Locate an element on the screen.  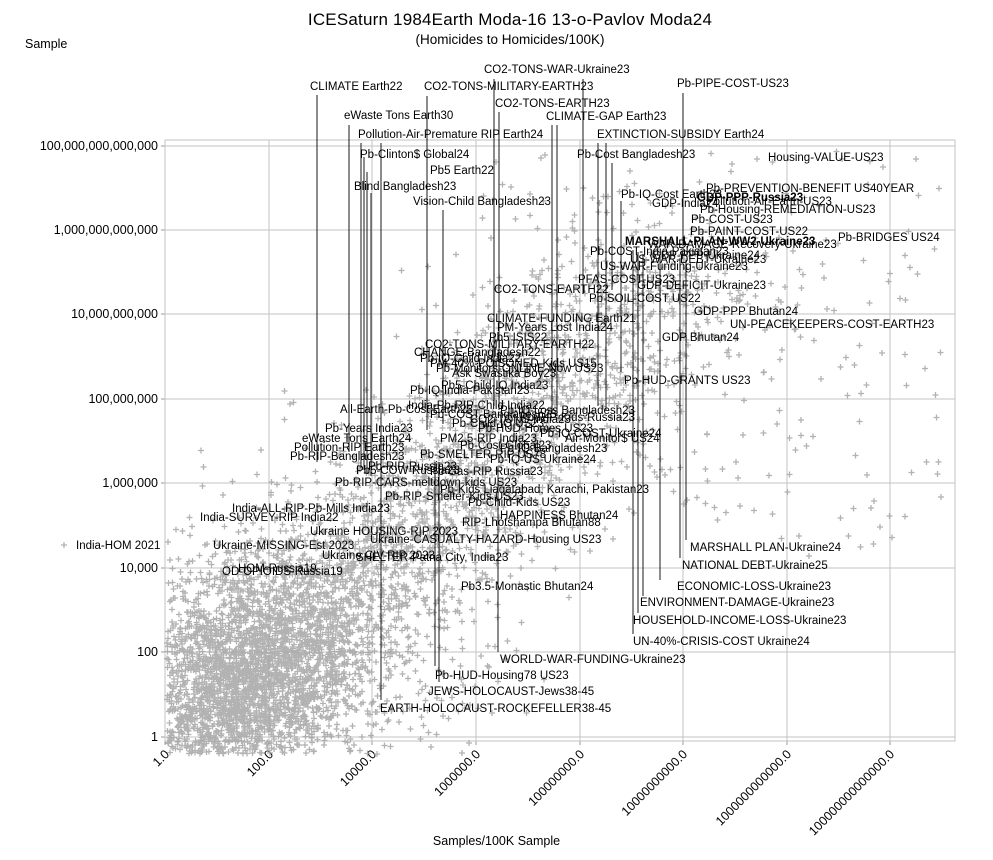
x-axis-title: Samples/100K Sample is located at coordinates (496, 841).